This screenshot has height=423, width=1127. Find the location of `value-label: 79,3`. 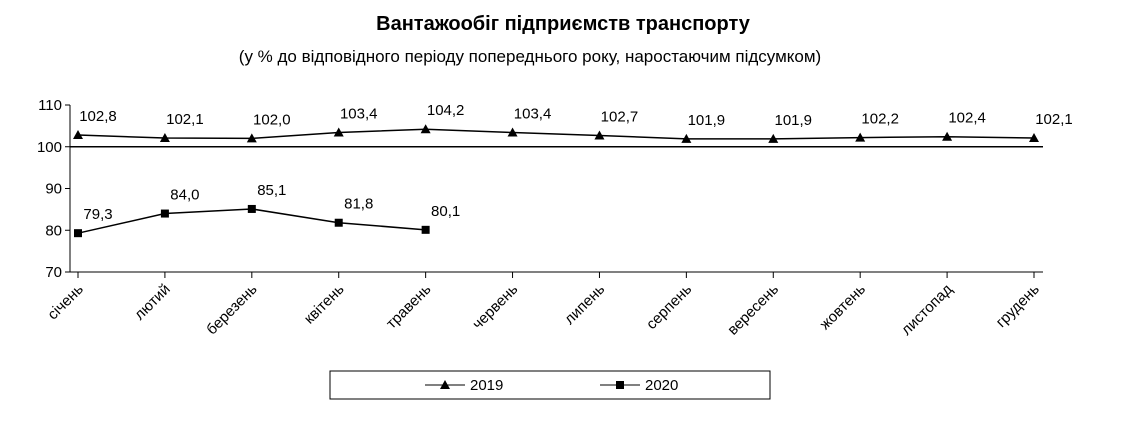

value-label: 79,3 is located at coordinates (97, 214).